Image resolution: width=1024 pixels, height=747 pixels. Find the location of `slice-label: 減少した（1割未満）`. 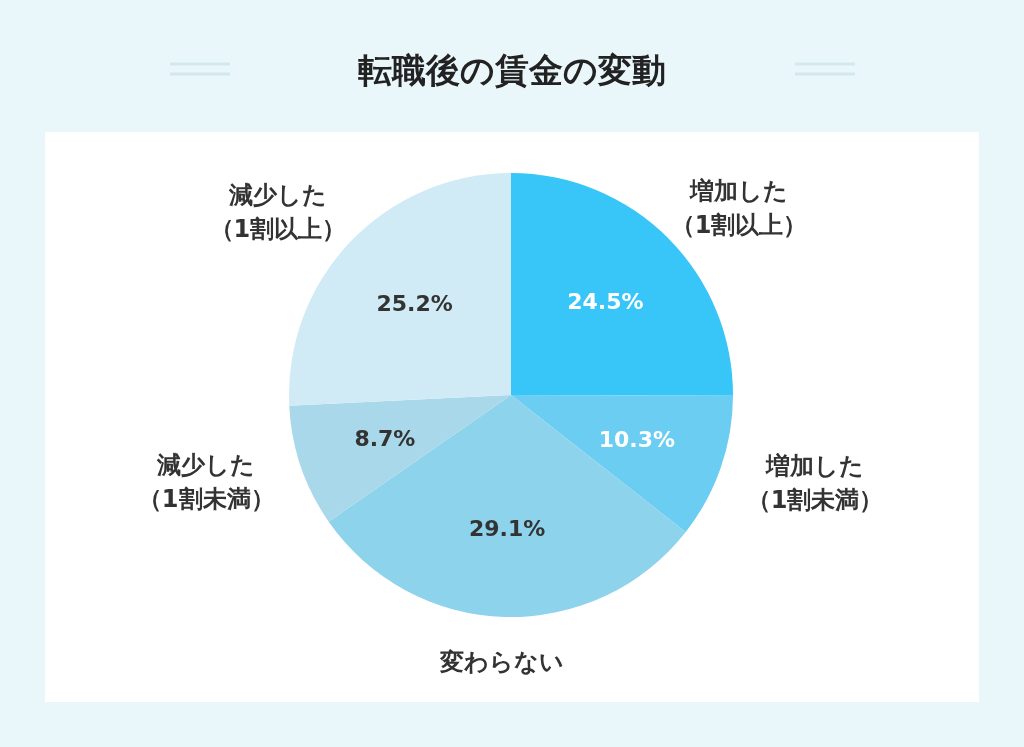

slice-label: 減少した（1割未満） is located at coordinates (206, 481).